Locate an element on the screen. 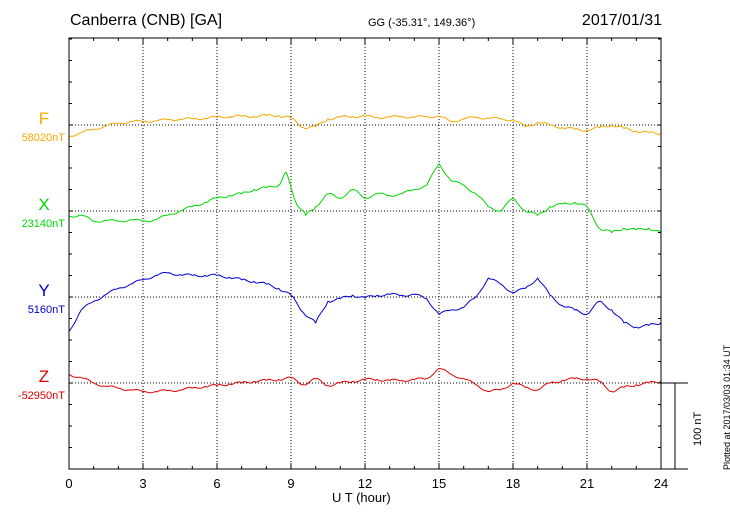  series-line-z is located at coordinates (365, 380).